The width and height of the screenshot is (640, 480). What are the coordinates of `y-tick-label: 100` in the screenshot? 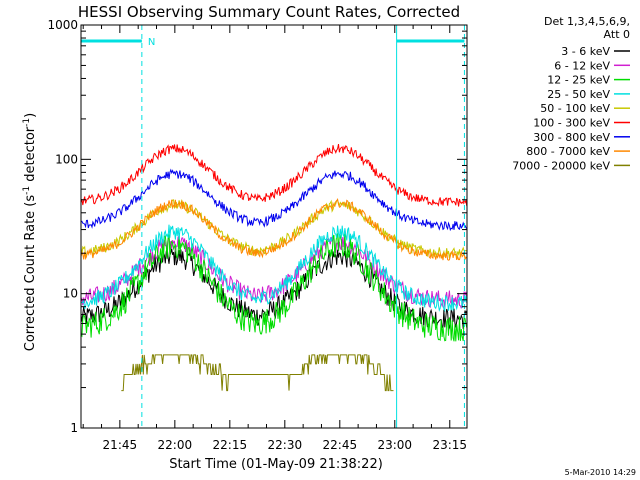 It's located at (66, 159).